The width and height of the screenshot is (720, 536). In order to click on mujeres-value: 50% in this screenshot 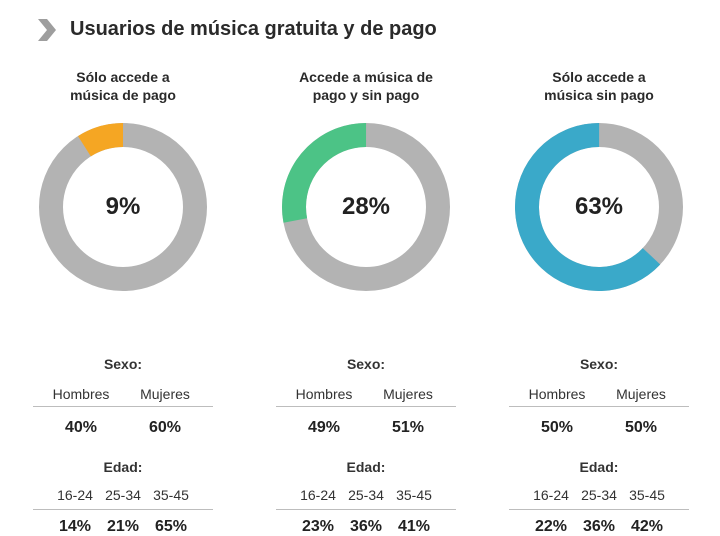, I will do `click(641, 427)`.